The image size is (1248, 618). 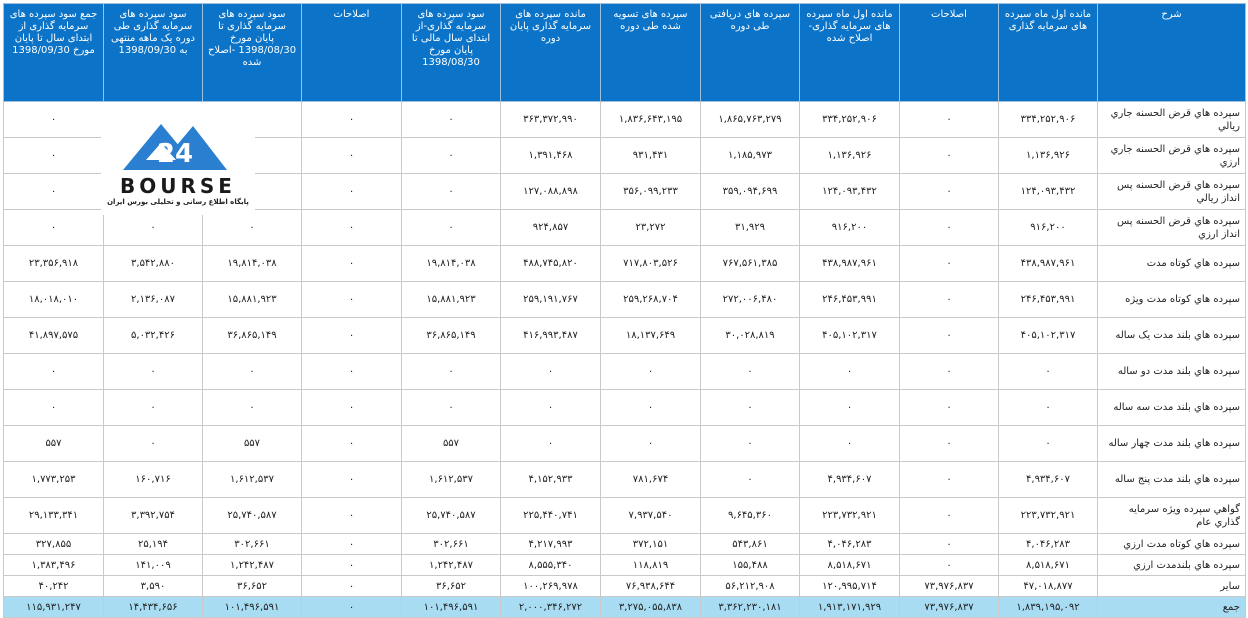 What do you see at coordinates (153, 565) in the screenshot?
I see `table-cell: ۱۴۱,۰۰۹` at bounding box center [153, 565].